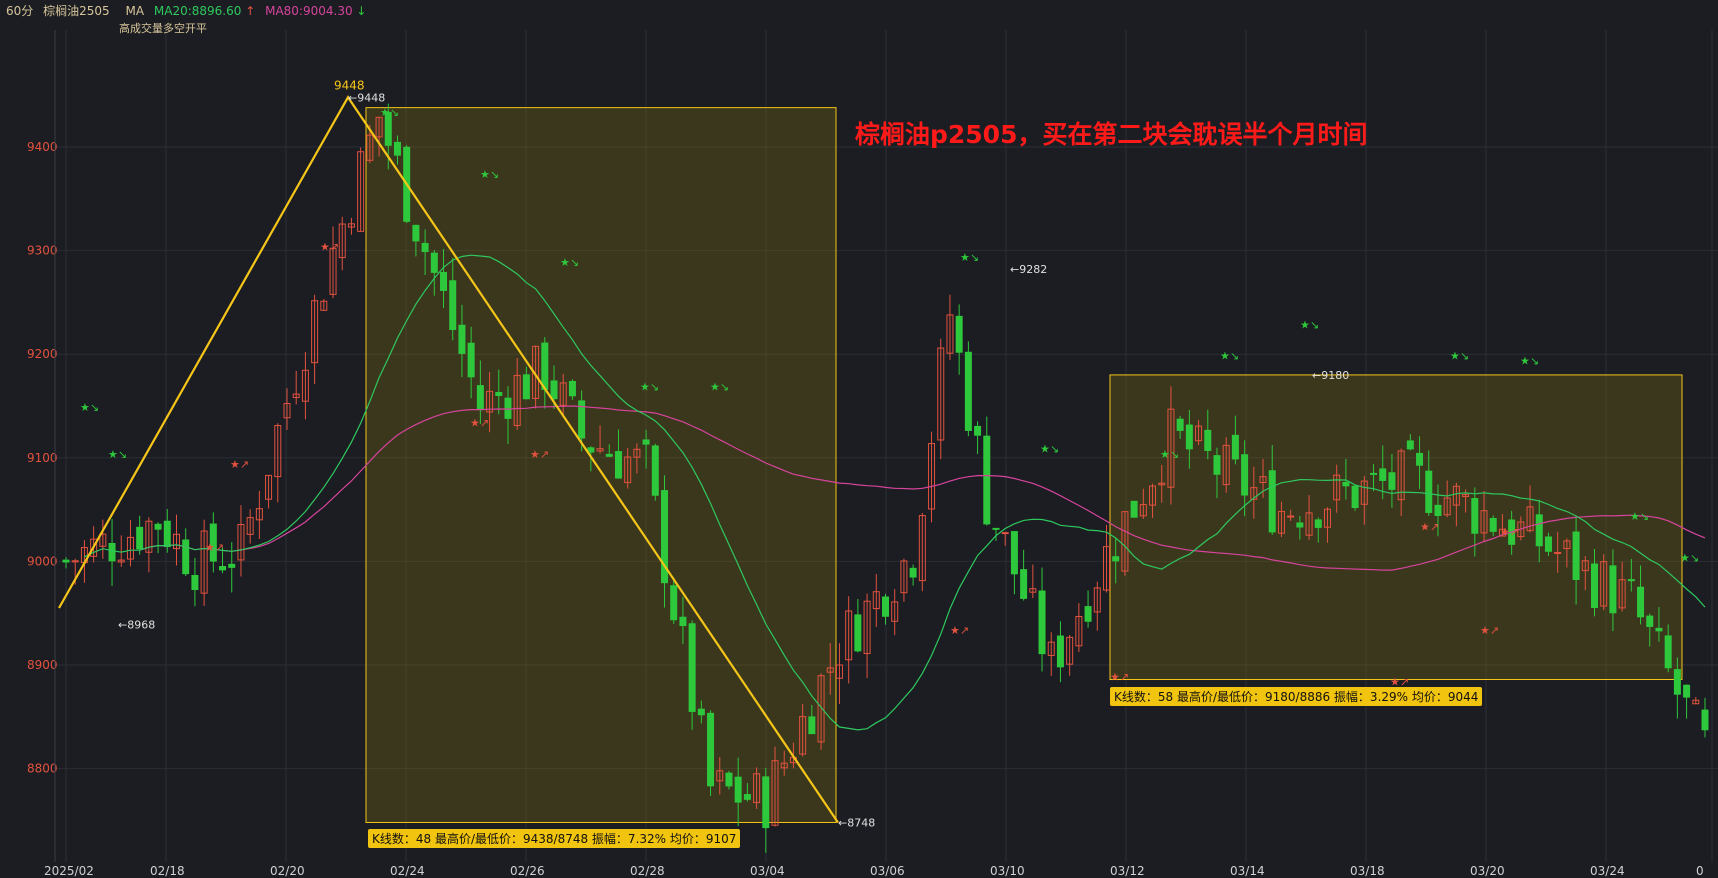 The width and height of the screenshot is (1718, 878). Describe the element at coordinates (135, 11) in the screenshot. I see `ma-label: MA` at that location.